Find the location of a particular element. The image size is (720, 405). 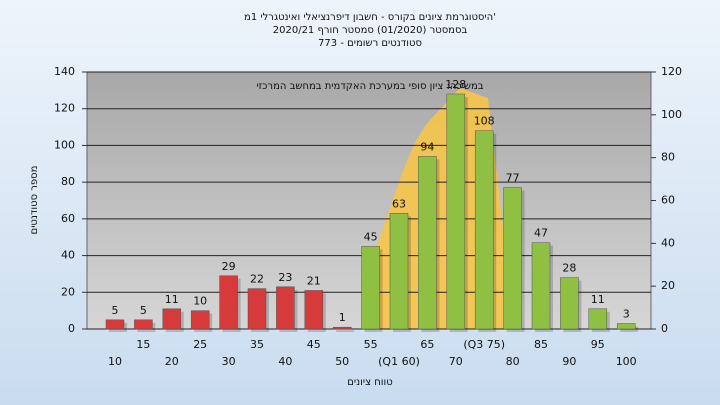

x-tick-label: 80 is located at coordinates (513, 361).